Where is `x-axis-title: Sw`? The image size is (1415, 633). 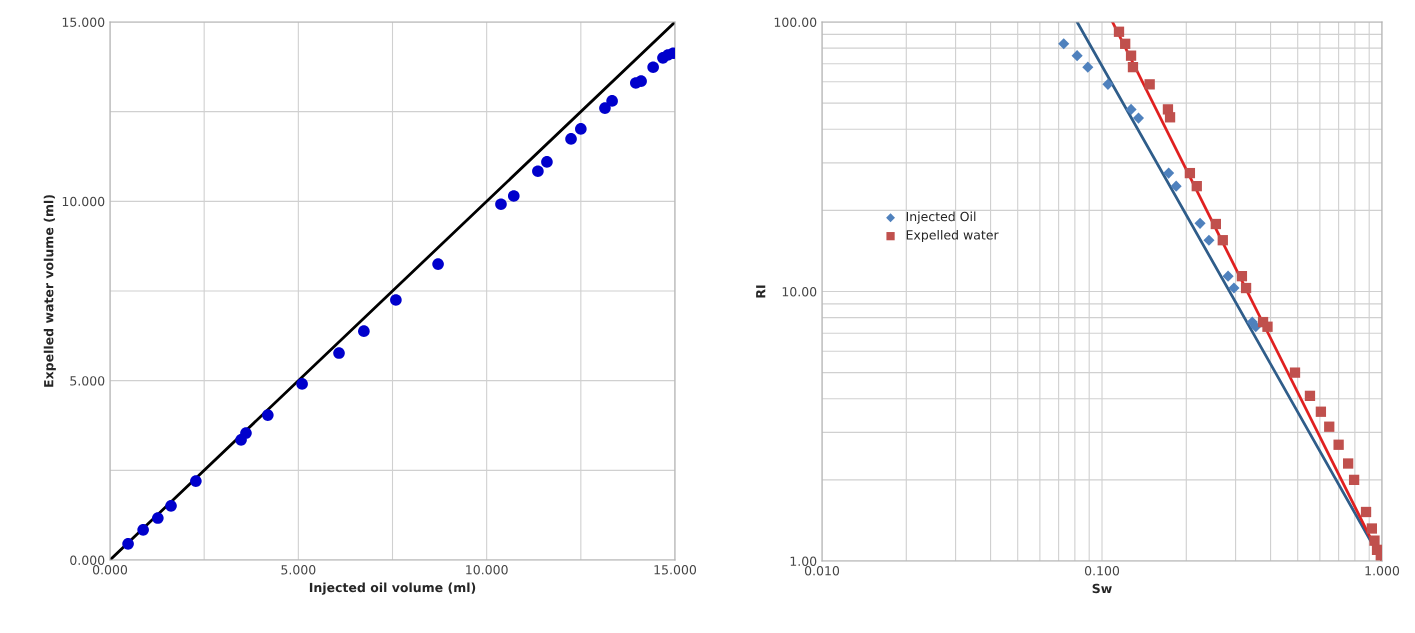 x-axis-title: Sw is located at coordinates (1102, 588).